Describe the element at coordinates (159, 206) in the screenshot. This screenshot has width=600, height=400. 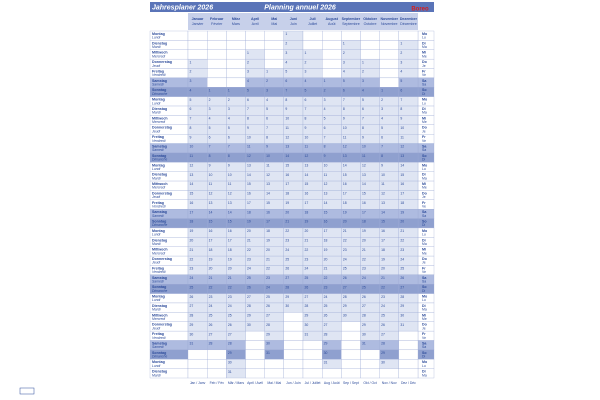
I see `weekday-fr: Vendredi` at that location.